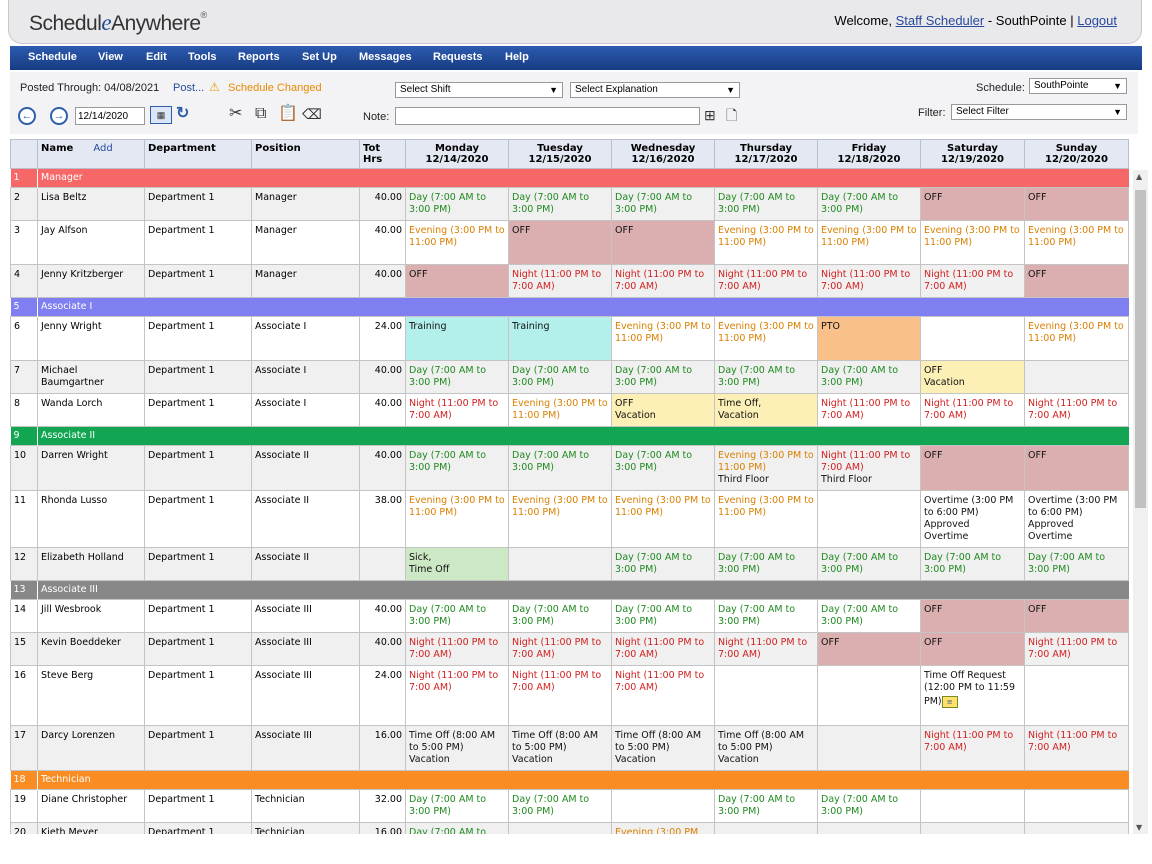 This screenshot has height=864, width=1152. I want to click on paste-icon: 📋, so click(288, 113).